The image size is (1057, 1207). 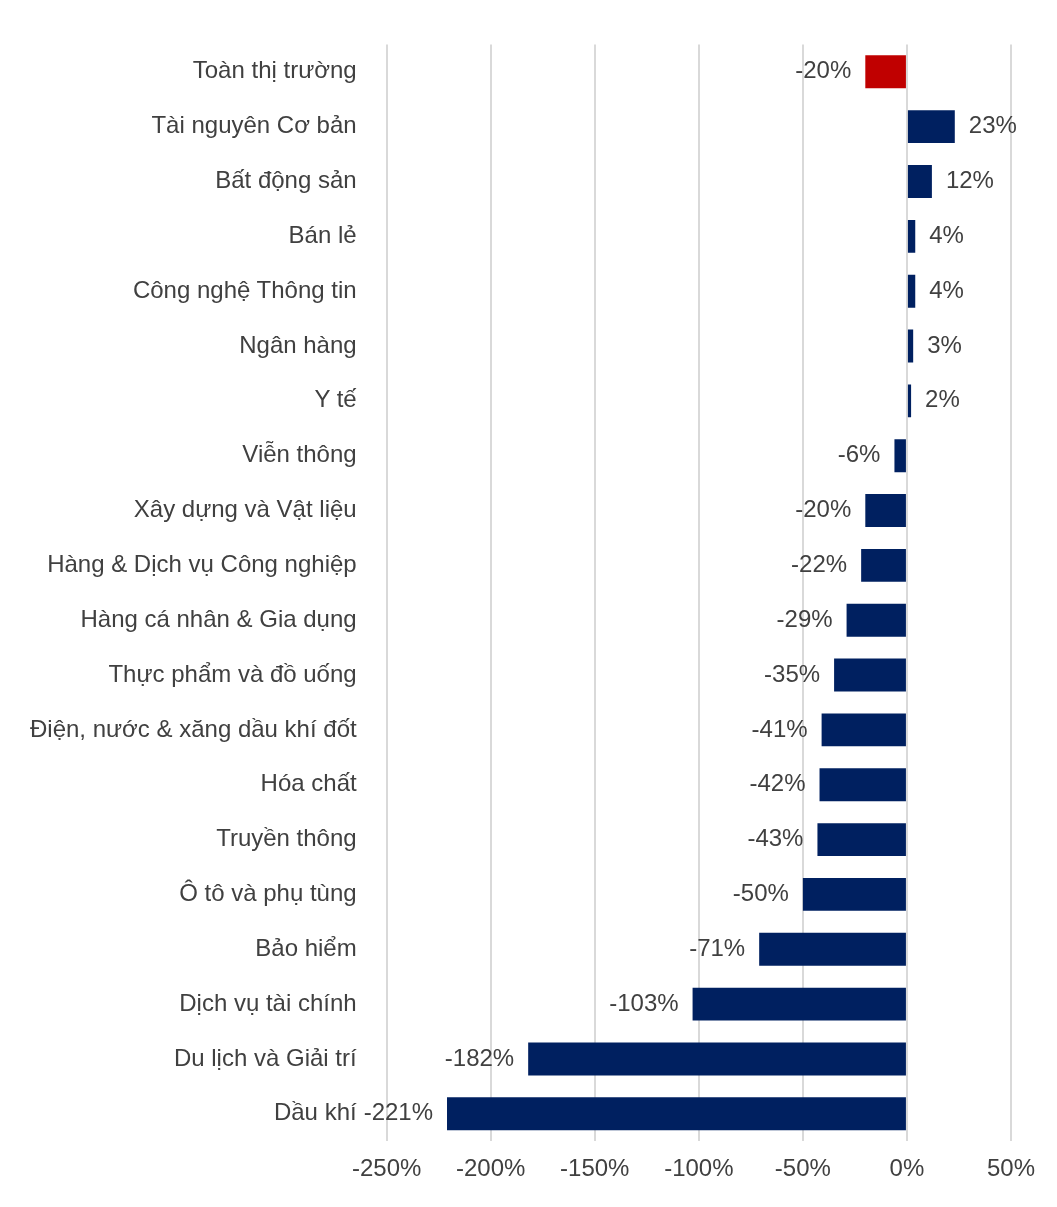 I want to click on y-tick-label: Ô tô và phụ tùng, so click(x=268, y=893).